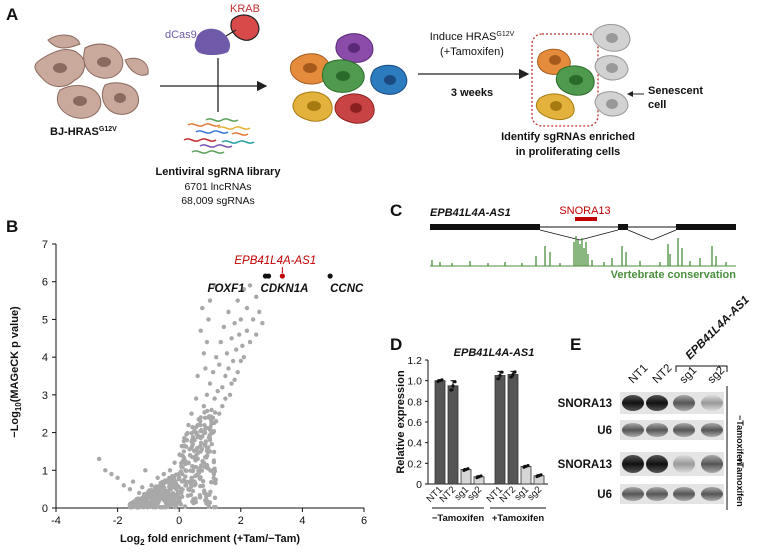 This screenshot has width=771, height=554. Describe the element at coordinates (210, 540) in the screenshot. I see `scatter-x-label: Log2 fold enrichment (+Tam/−Tam)` at that location.